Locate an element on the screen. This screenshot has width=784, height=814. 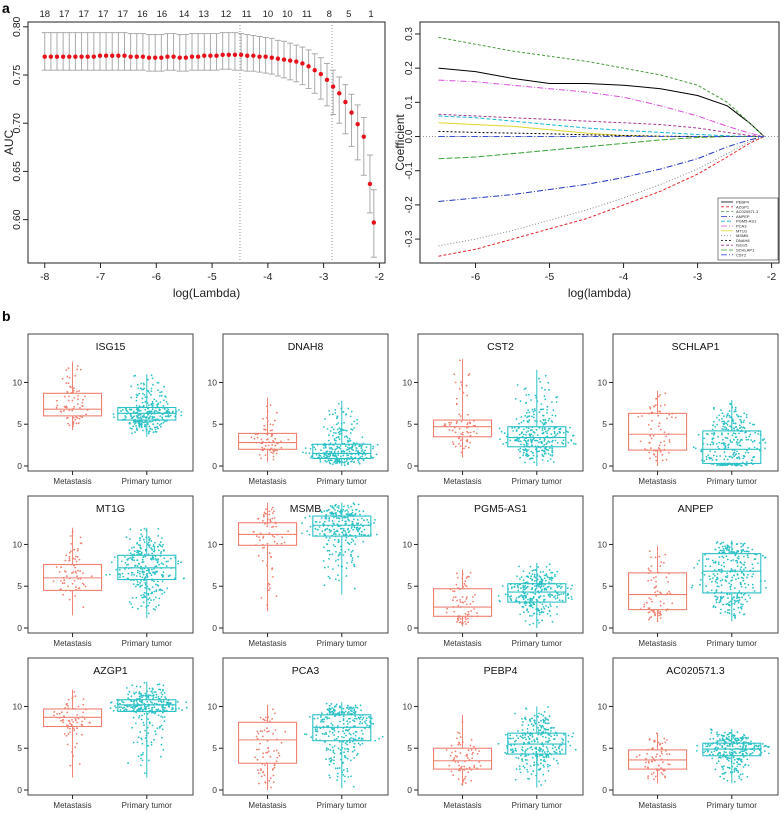
boxplot-y-tick-label: 10 is located at coordinates (603, 706).